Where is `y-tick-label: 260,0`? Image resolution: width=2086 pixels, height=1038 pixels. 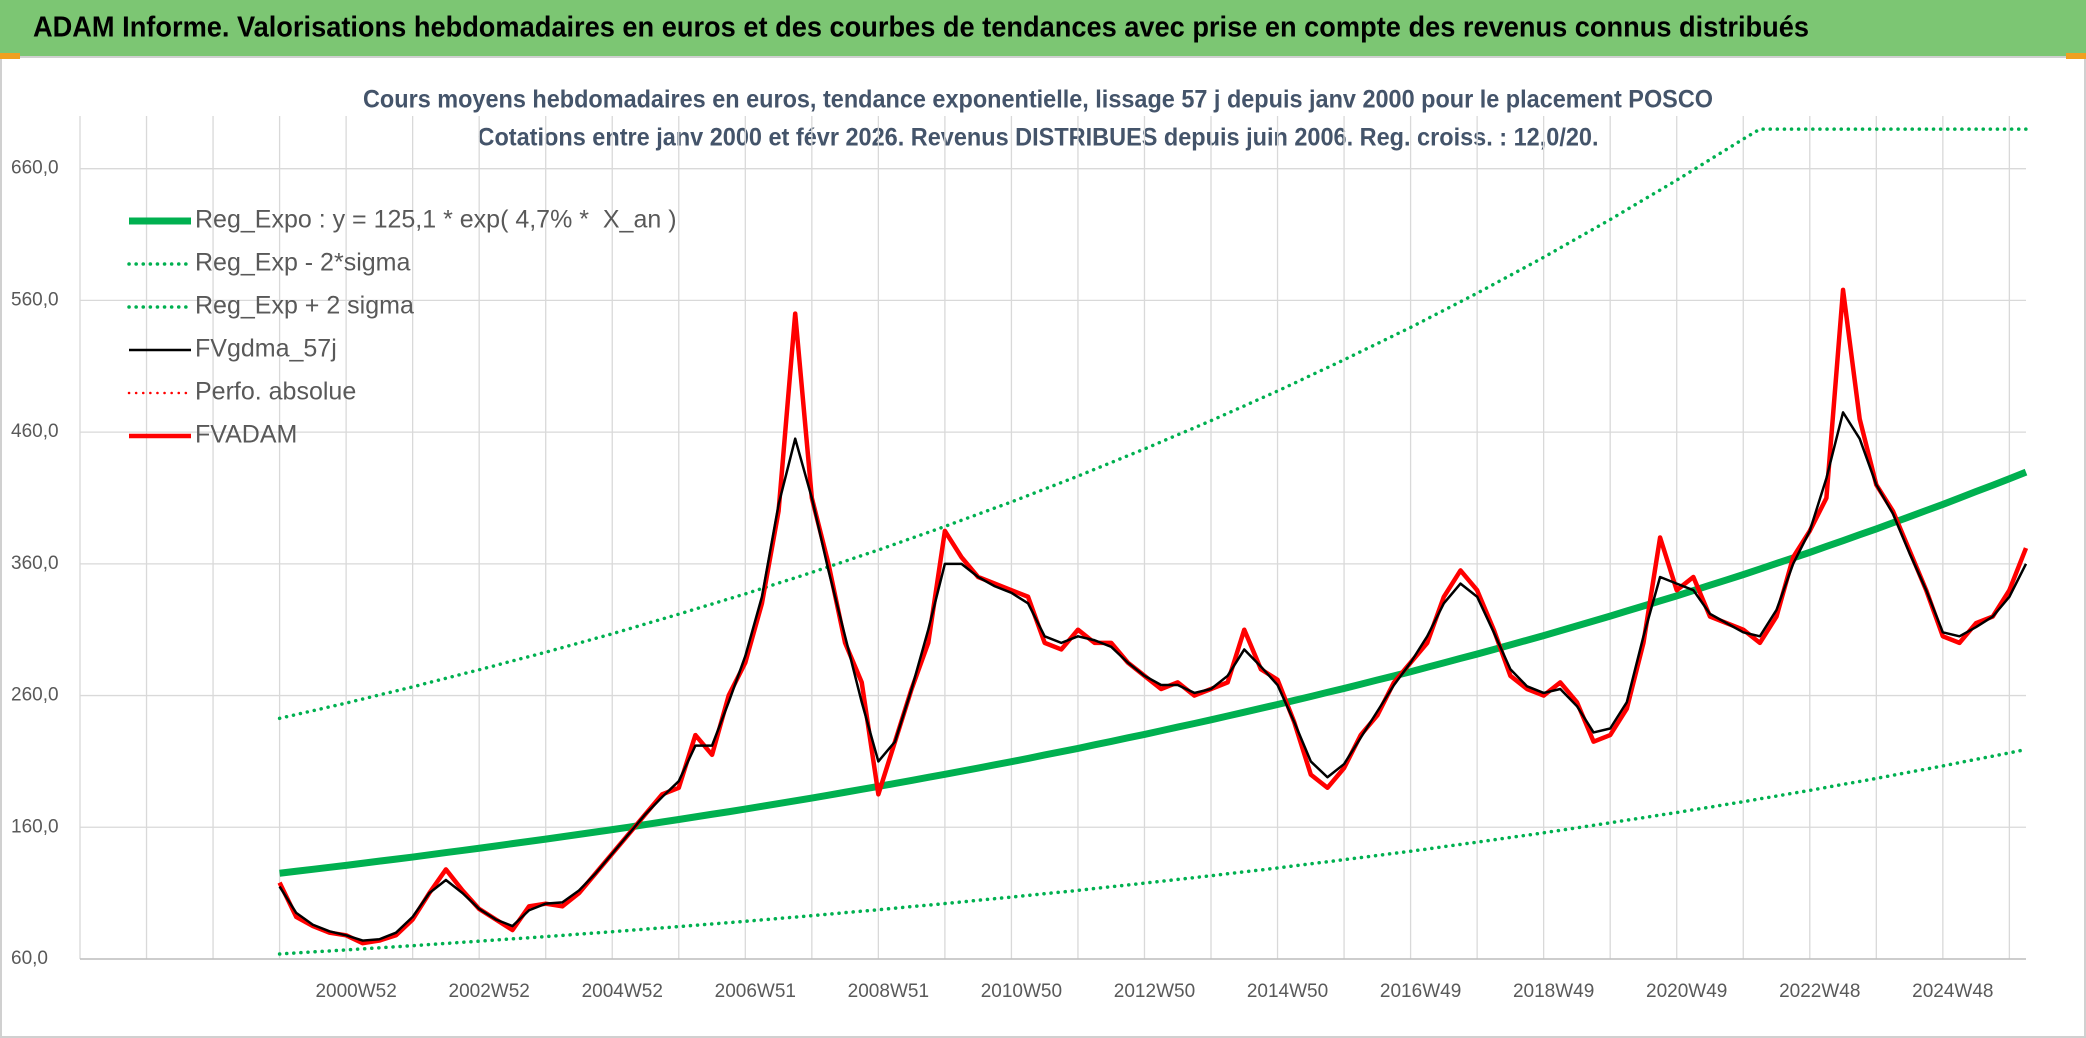
y-tick-label: 260,0 is located at coordinates (35, 695).